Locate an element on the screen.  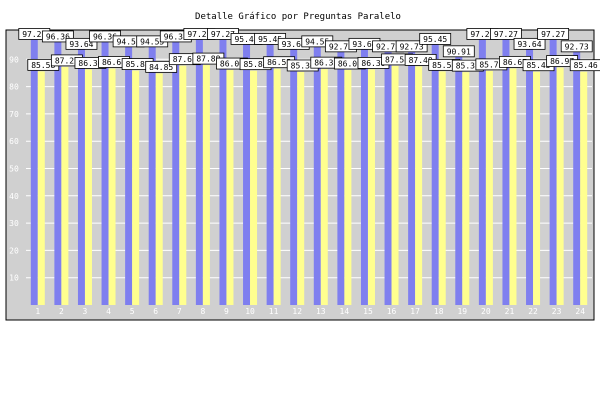
y-tick-labels: 10 20 30 40 50 60 70 80 90 is located at coordinates (14, 168).